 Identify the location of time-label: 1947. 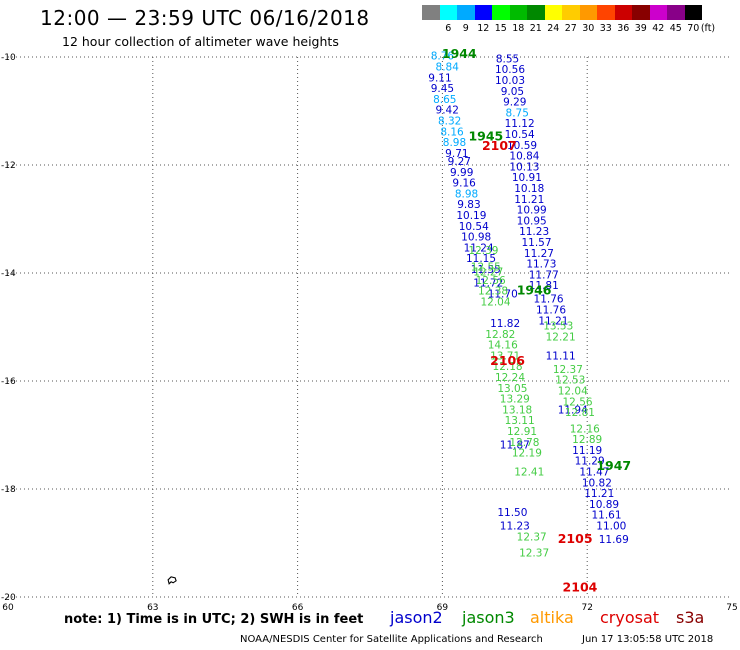
(613, 465).